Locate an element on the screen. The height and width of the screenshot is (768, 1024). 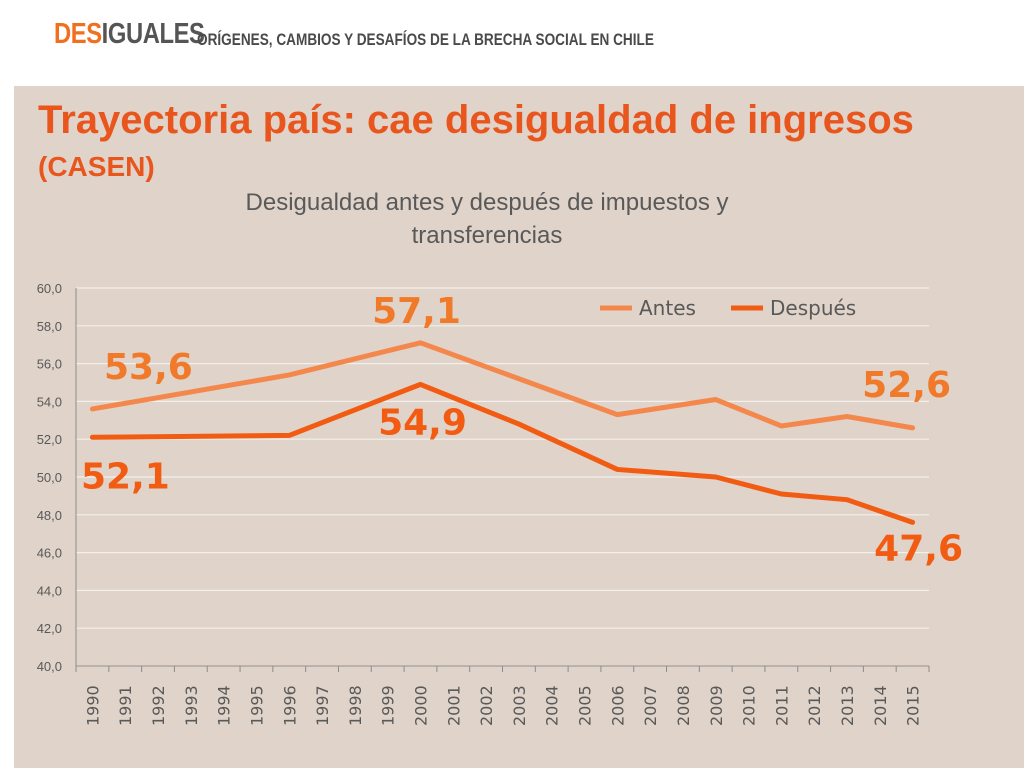
legend-label-despues: Después is located at coordinates (813, 308).